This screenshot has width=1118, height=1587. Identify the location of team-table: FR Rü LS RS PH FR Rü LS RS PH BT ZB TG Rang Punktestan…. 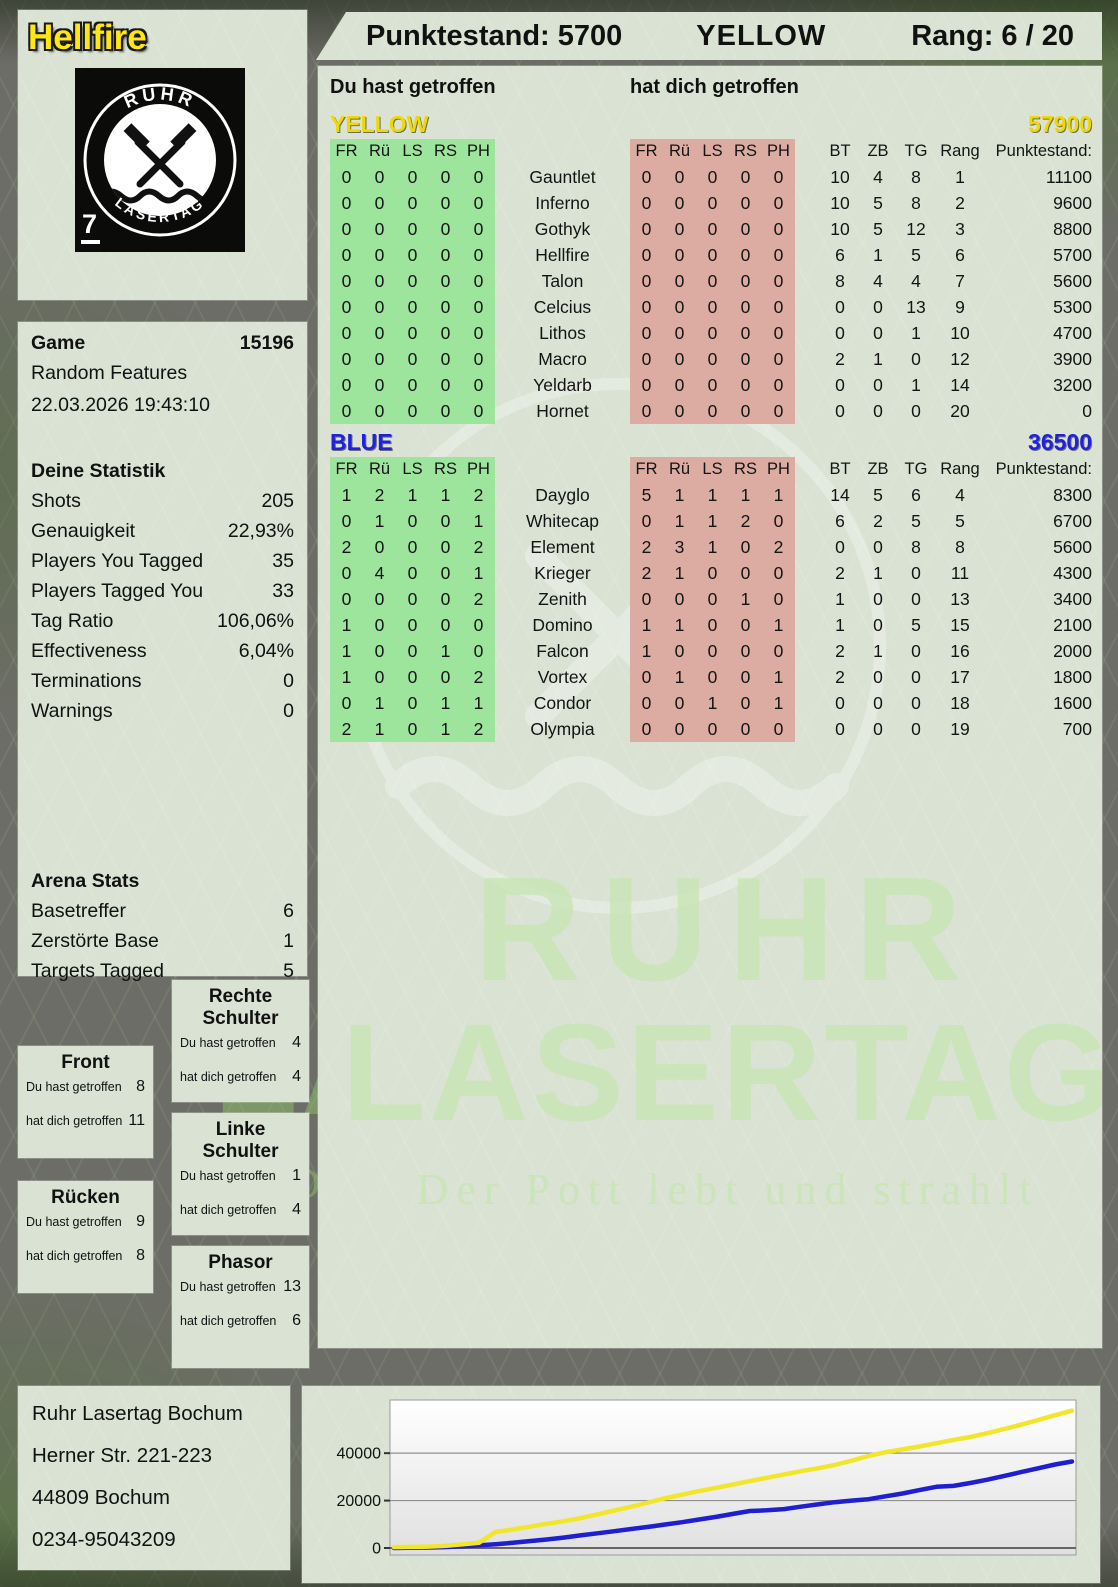
(711, 599).